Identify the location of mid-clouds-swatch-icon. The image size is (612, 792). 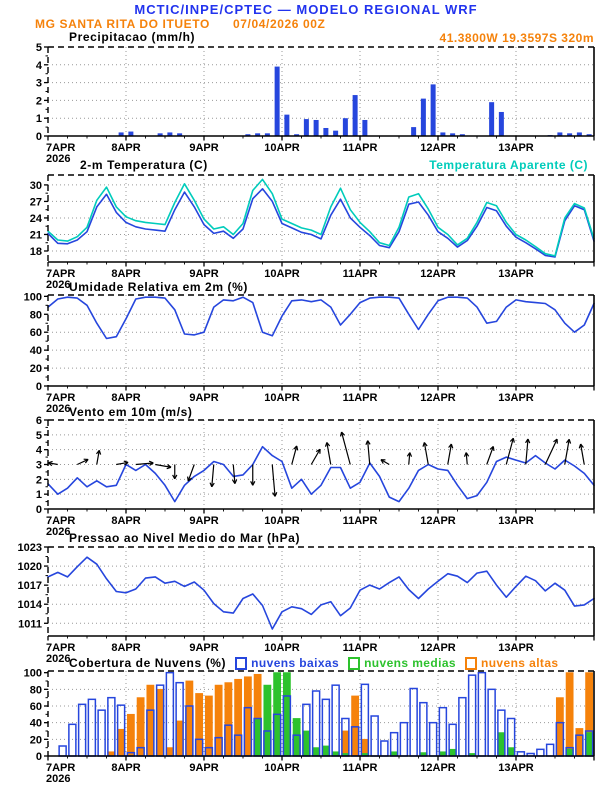
(354, 663).